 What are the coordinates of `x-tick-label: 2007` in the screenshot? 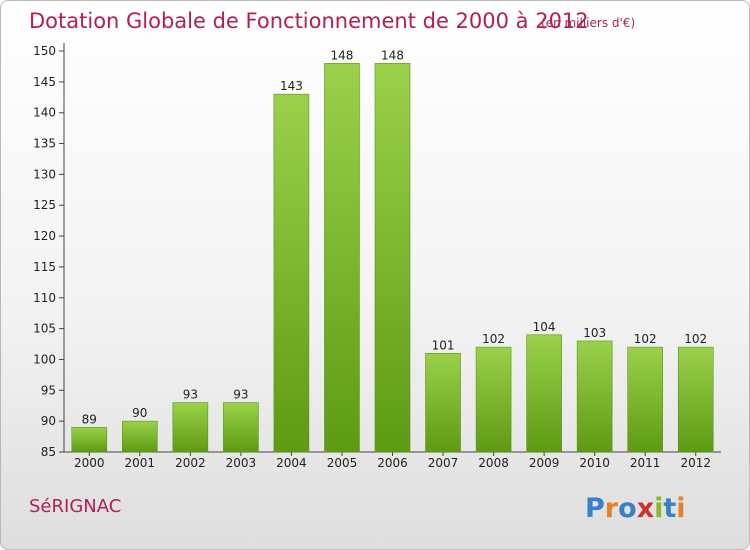 It's located at (443, 463).